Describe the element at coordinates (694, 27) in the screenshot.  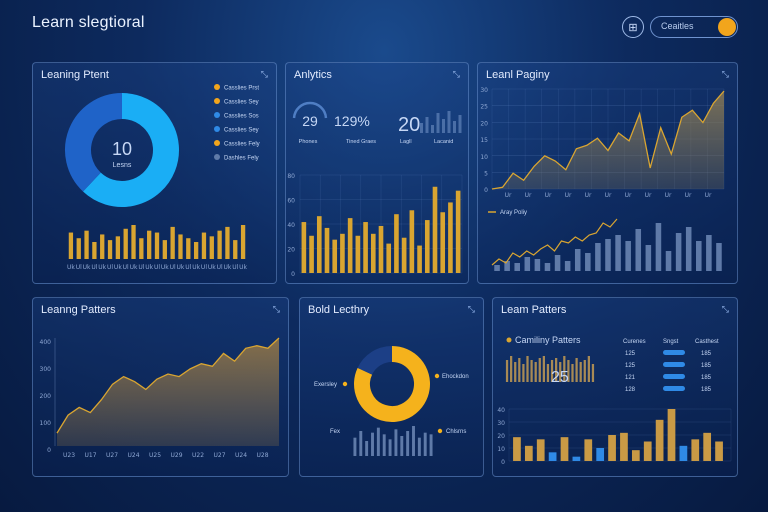
I see `header-toggle: Ceaitles` at that location.